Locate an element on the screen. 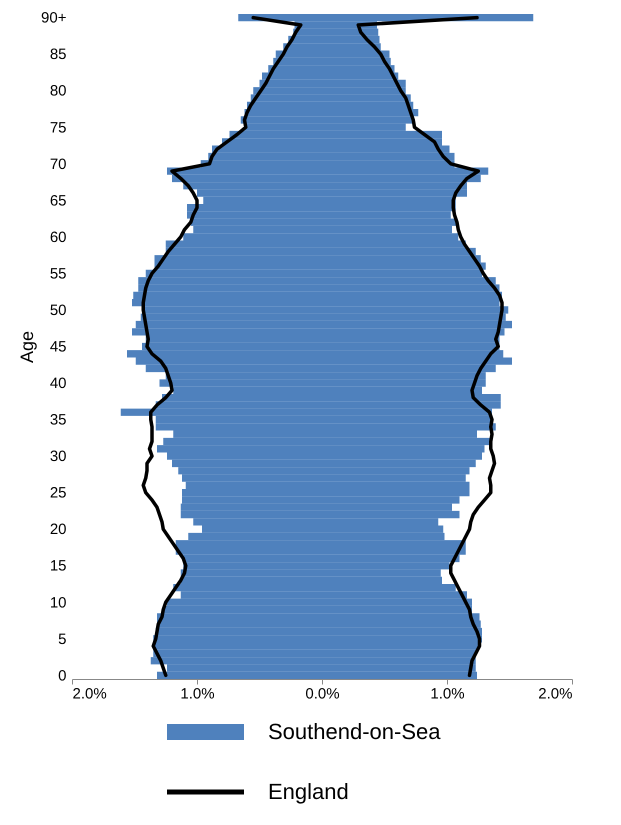 The width and height of the screenshot is (621, 825). y-tick-label: 20 is located at coordinates (58, 529).